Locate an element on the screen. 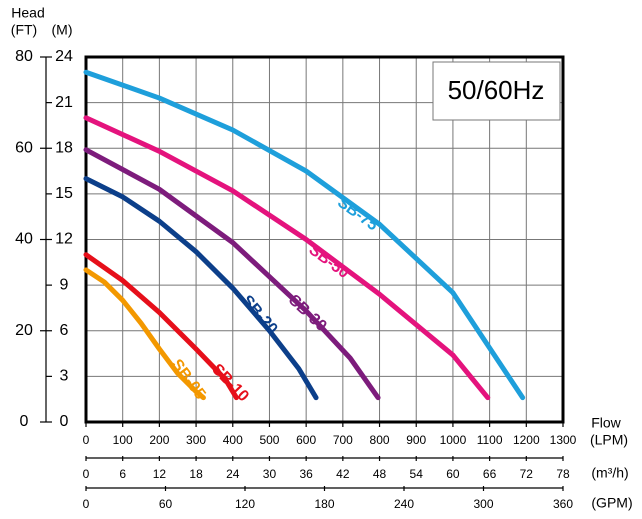  x-tick-label: 1100 is located at coordinates (490, 440).